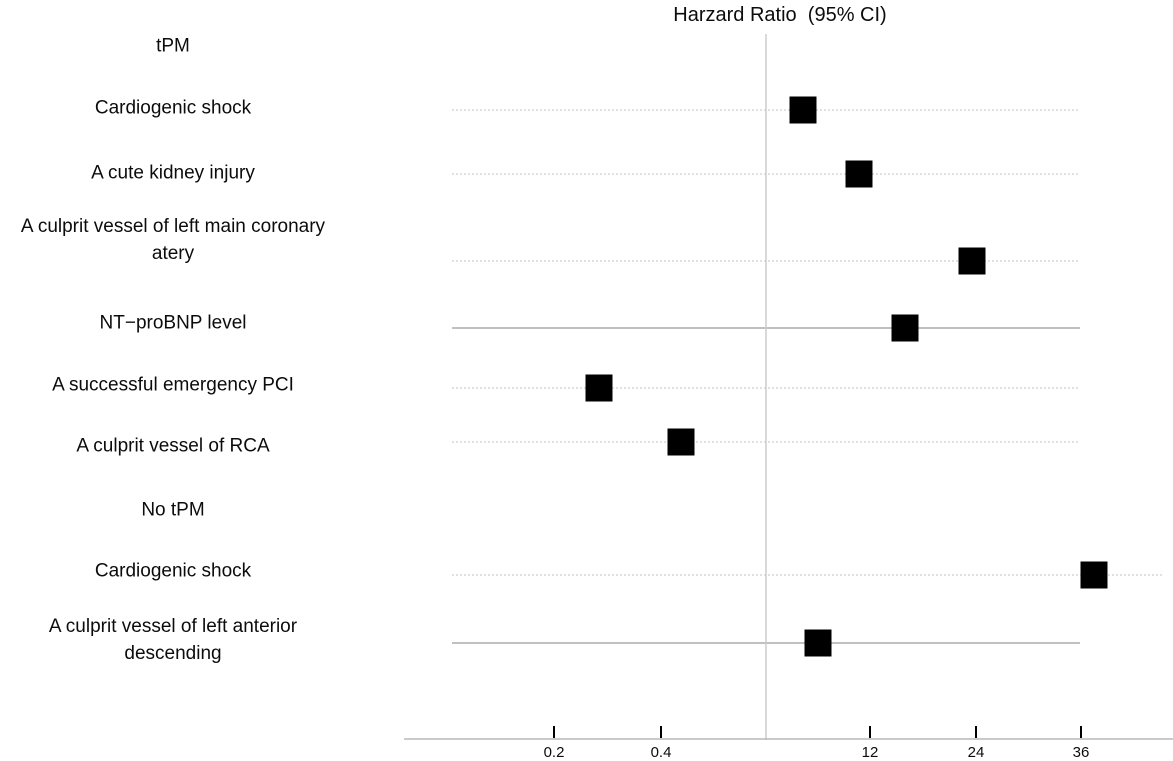 This screenshot has height=761, width=1173. What do you see at coordinates (173, 46) in the screenshot?
I see `row-header-label: tPM` at bounding box center [173, 46].